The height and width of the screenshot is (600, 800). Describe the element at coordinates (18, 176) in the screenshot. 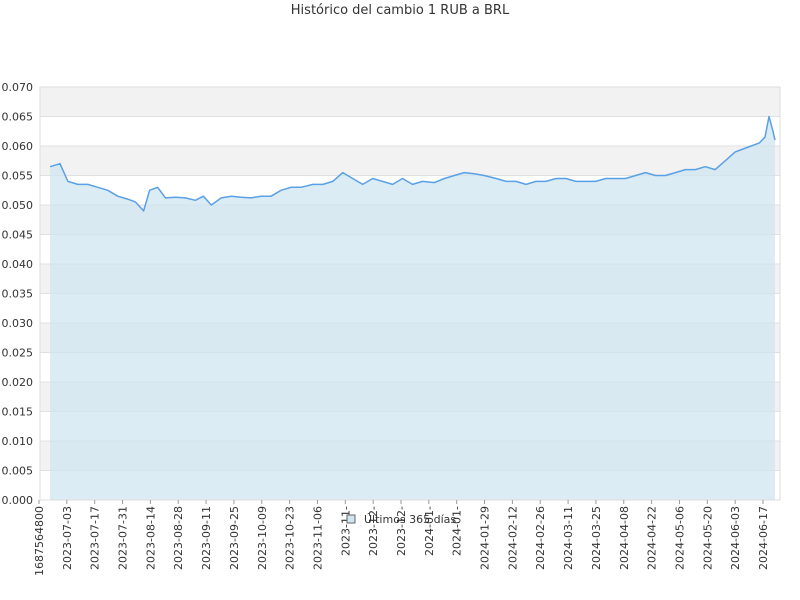

I see `y-tick-label: 0.055` at that location.